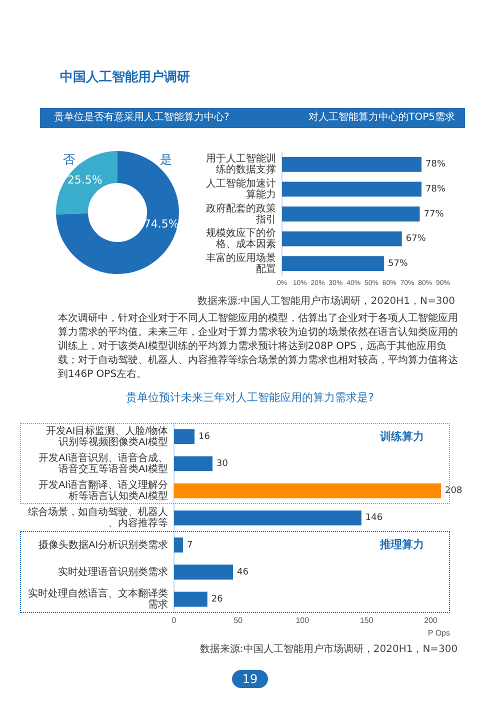 This screenshot has height=707, width=500. I want to click on chart-title: 贵单位是否有意采用人工智能算力中心?, so click(147, 118).